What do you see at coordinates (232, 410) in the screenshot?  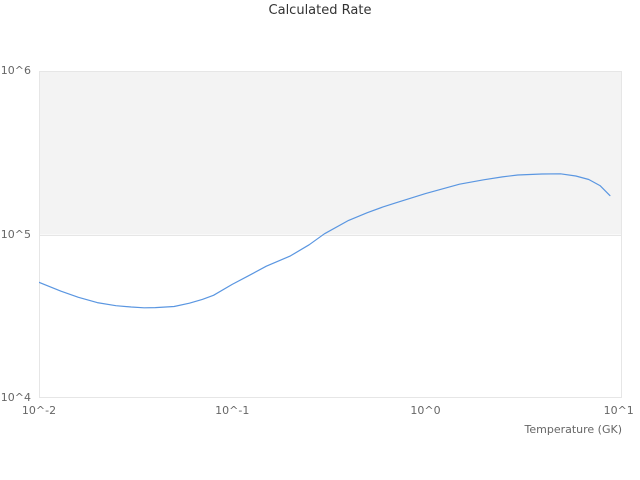 I see `x-tick-label: 10^-1` at bounding box center [232, 410].